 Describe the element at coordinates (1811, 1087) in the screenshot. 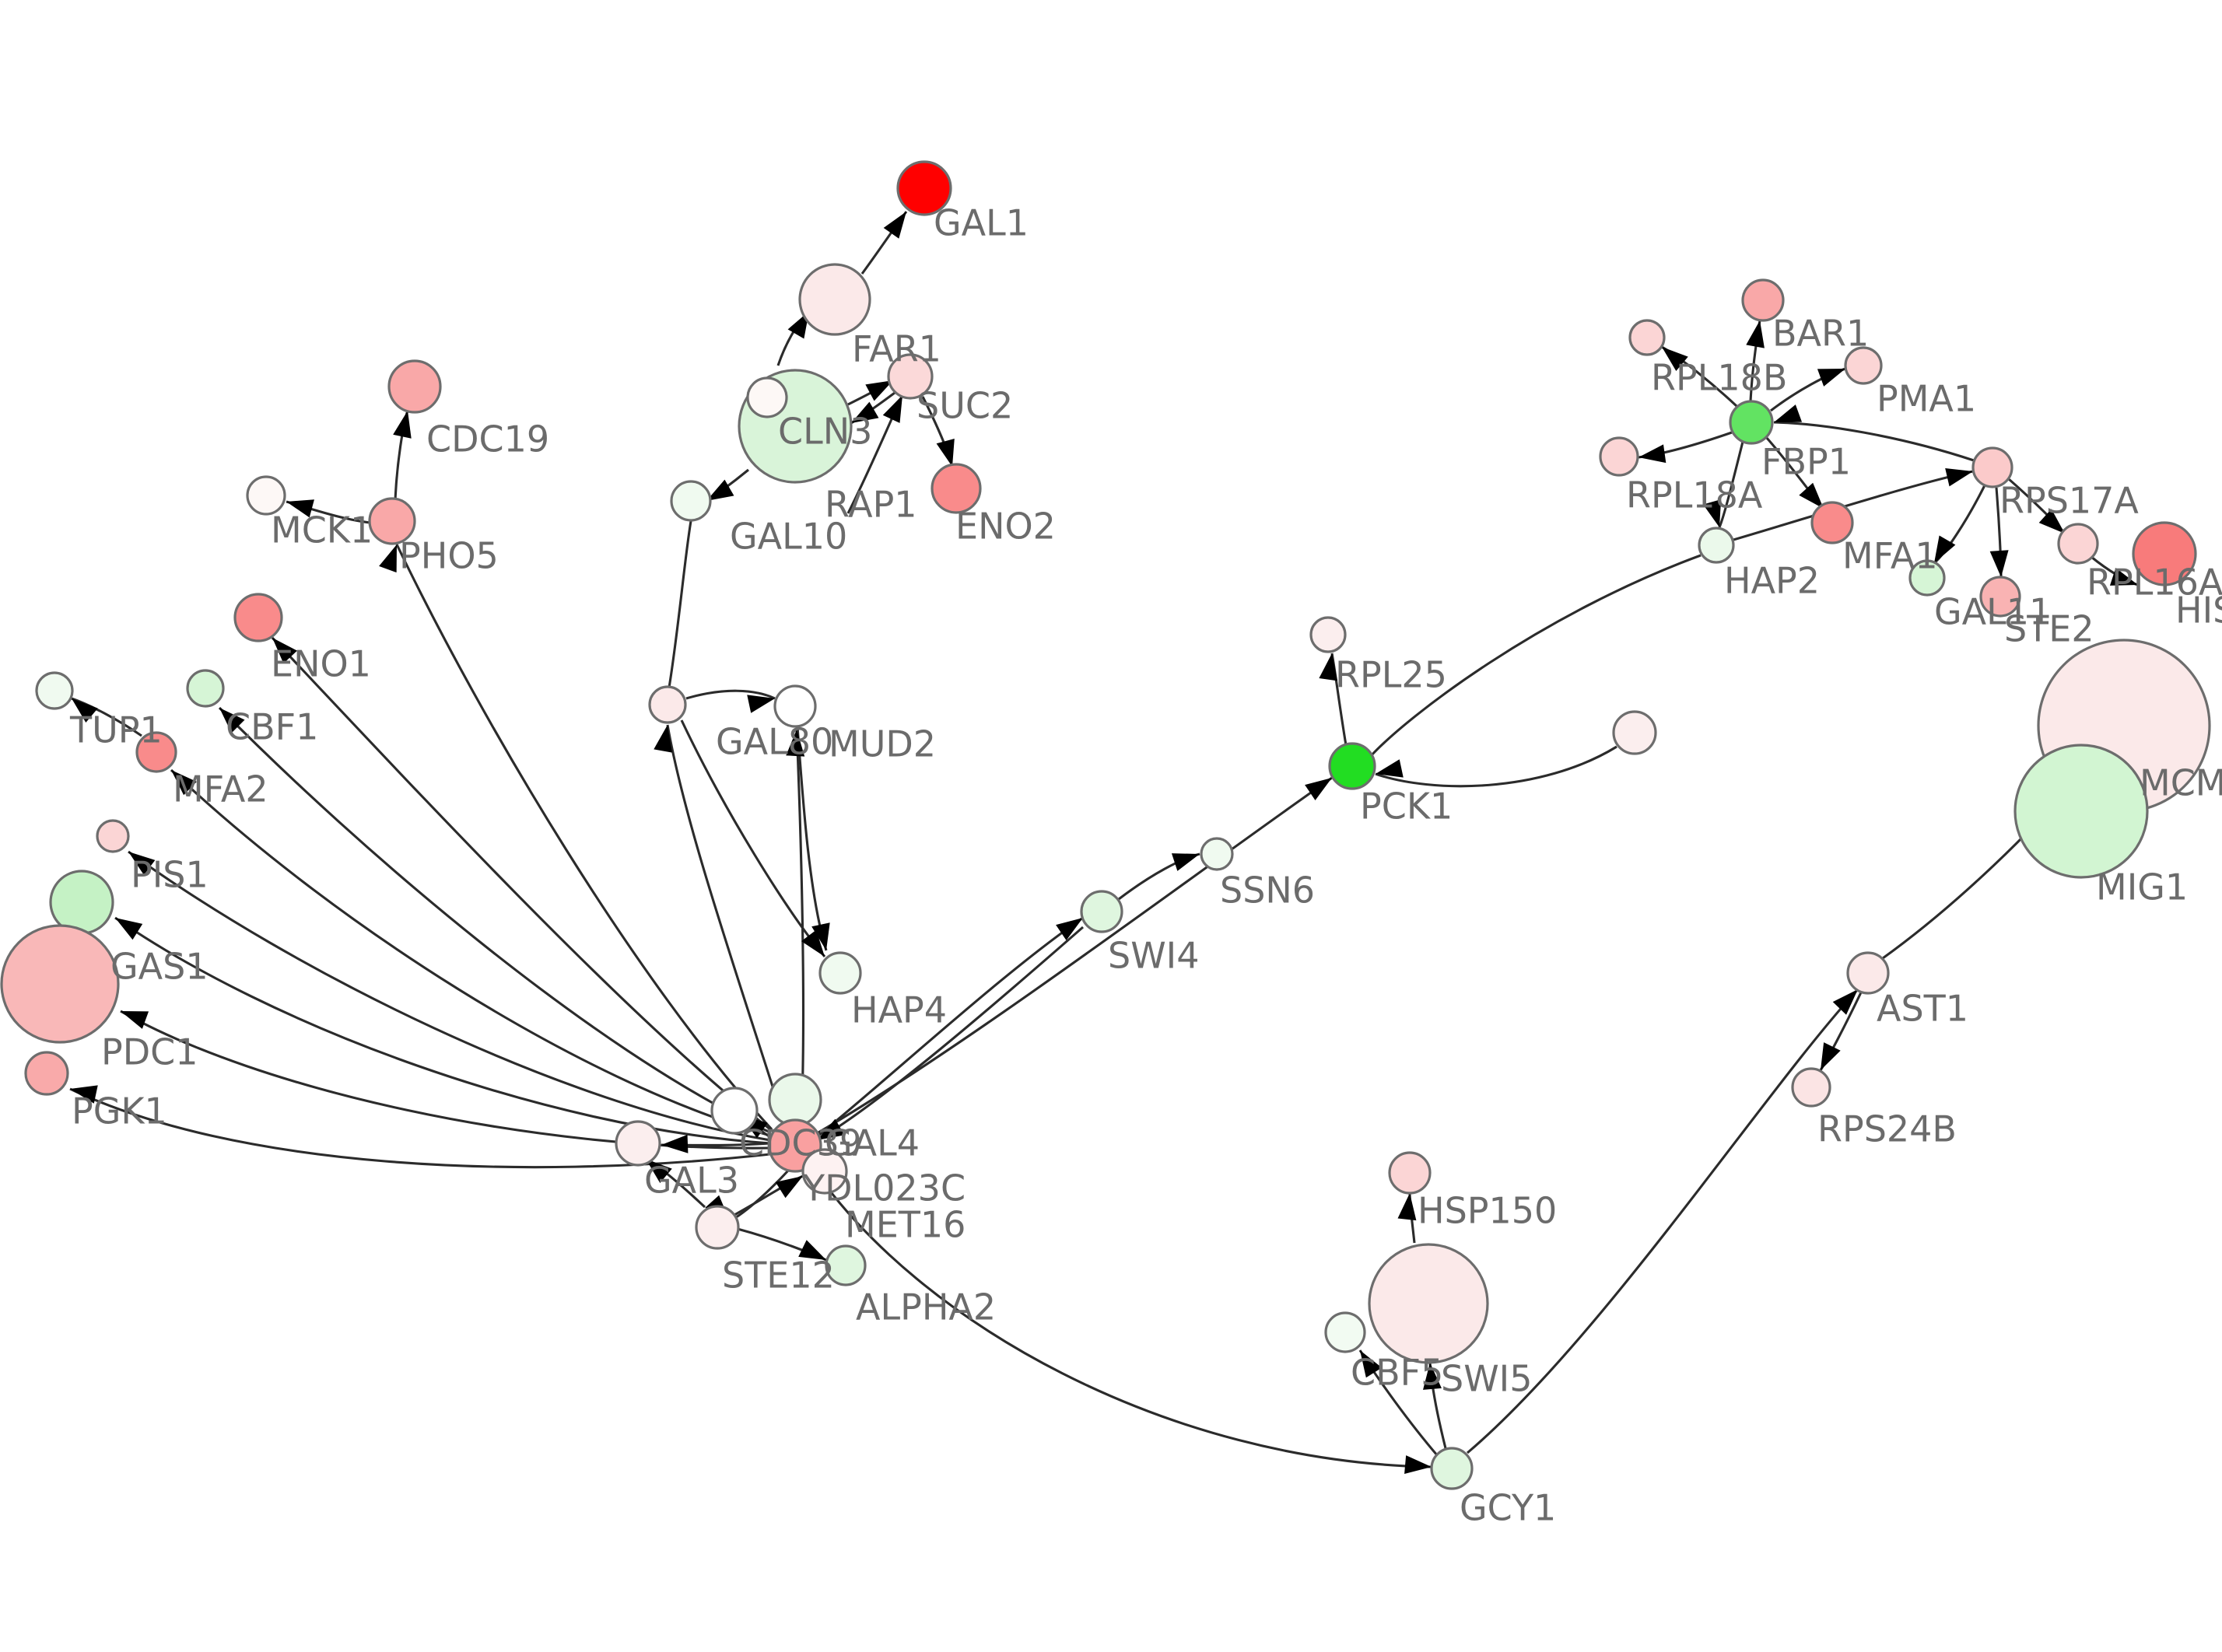

I see `node-rps24b` at that location.